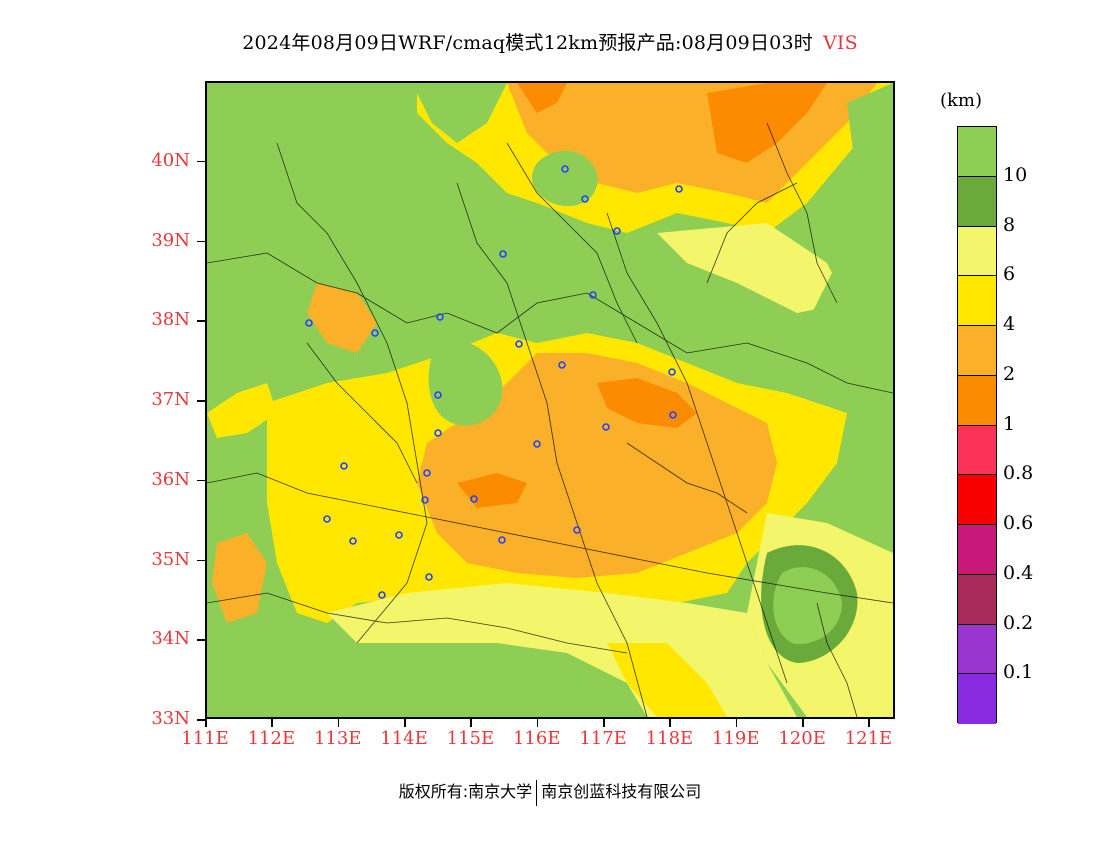 This screenshot has width=1100, height=850. Describe the element at coordinates (170, 718) in the screenshot. I see `lat-tick-label: 33N` at that location.